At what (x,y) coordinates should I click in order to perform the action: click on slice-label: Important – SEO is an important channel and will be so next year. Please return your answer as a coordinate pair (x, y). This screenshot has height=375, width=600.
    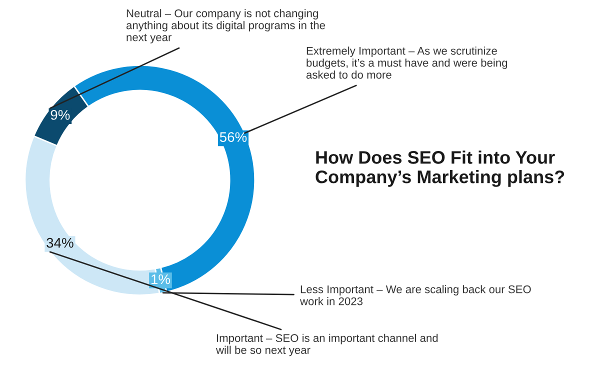
    Looking at the image, I should click on (327, 345).